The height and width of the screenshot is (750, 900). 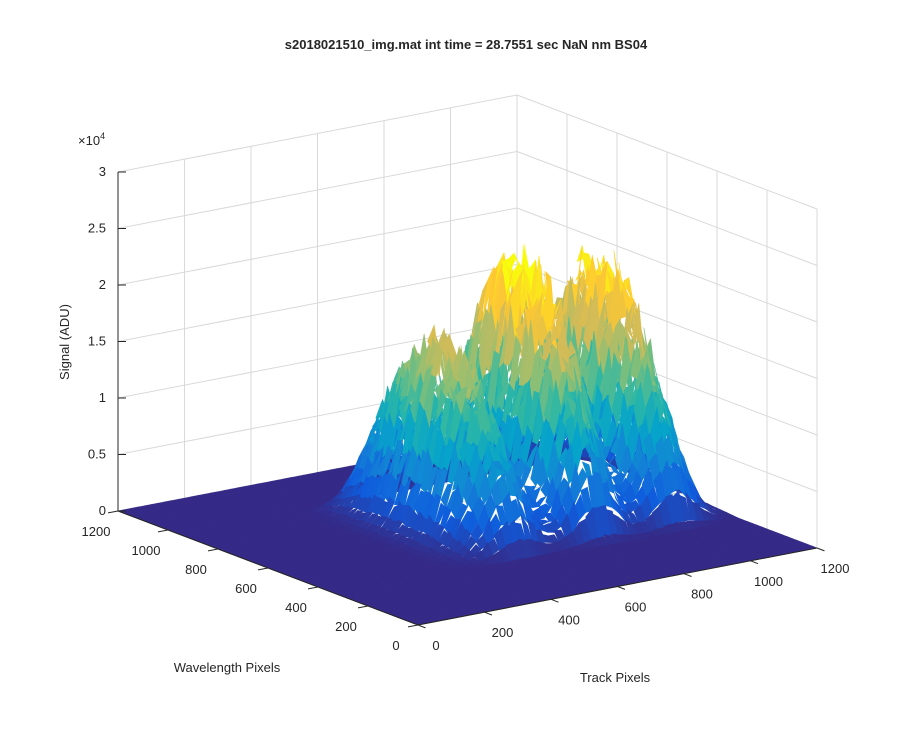 What do you see at coordinates (503, 632) in the screenshot?
I see `x-tick-label: 200` at bounding box center [503, 632].